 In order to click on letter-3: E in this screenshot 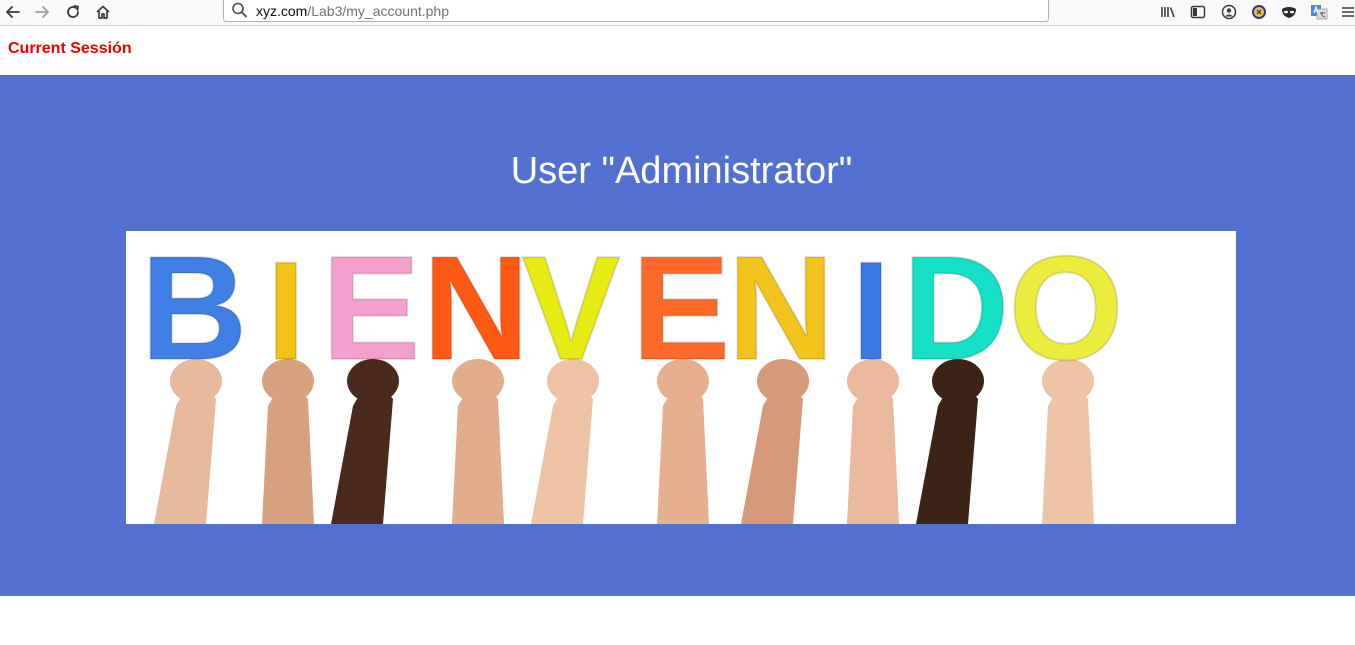, I will do `click(371, 311)`.